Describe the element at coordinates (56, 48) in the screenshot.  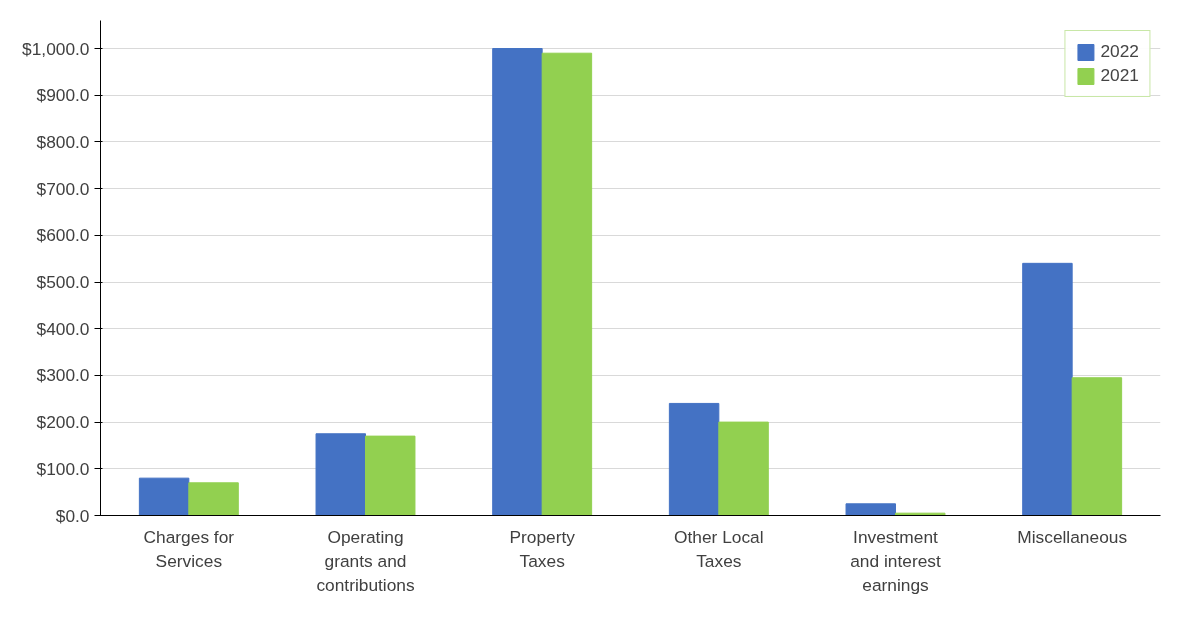
I see `y-tick-label: $1,000.0` at that location.